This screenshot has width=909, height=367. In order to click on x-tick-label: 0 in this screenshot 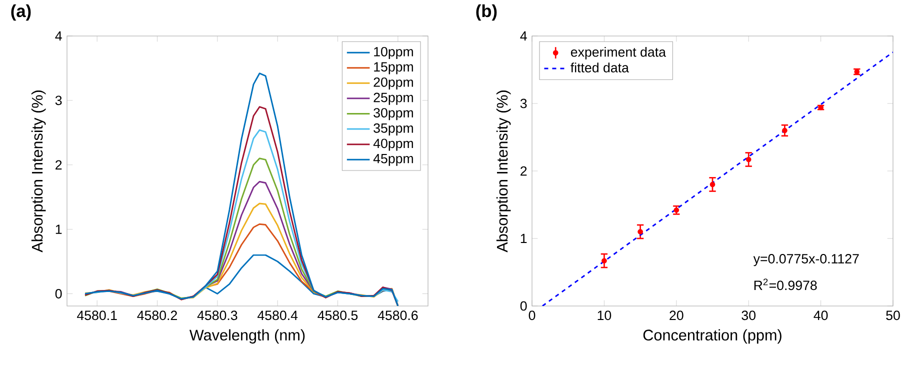, I will do `click(532, 315)`.